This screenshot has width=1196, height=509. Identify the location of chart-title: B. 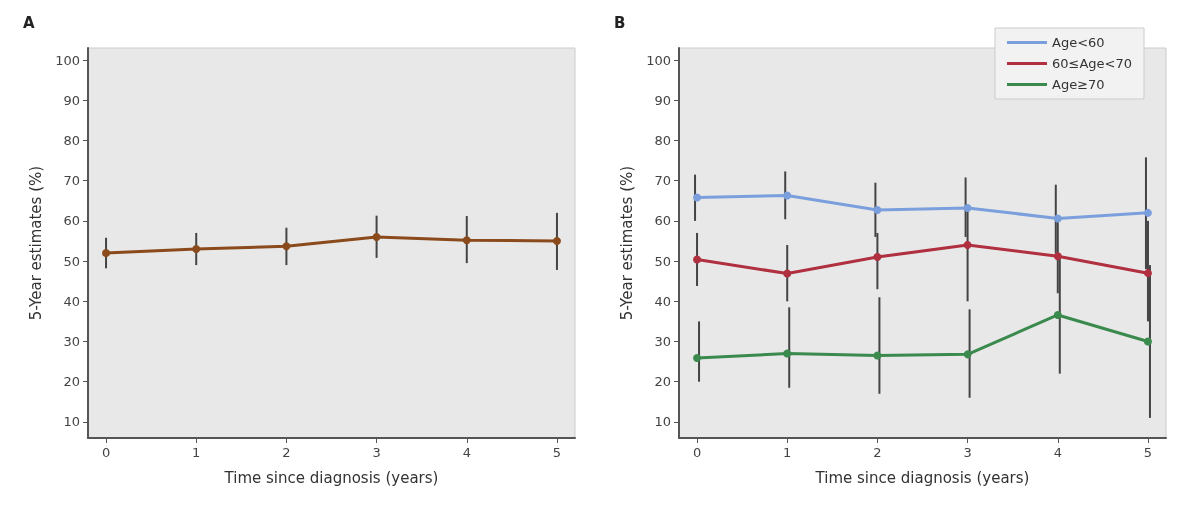
(620, 22).